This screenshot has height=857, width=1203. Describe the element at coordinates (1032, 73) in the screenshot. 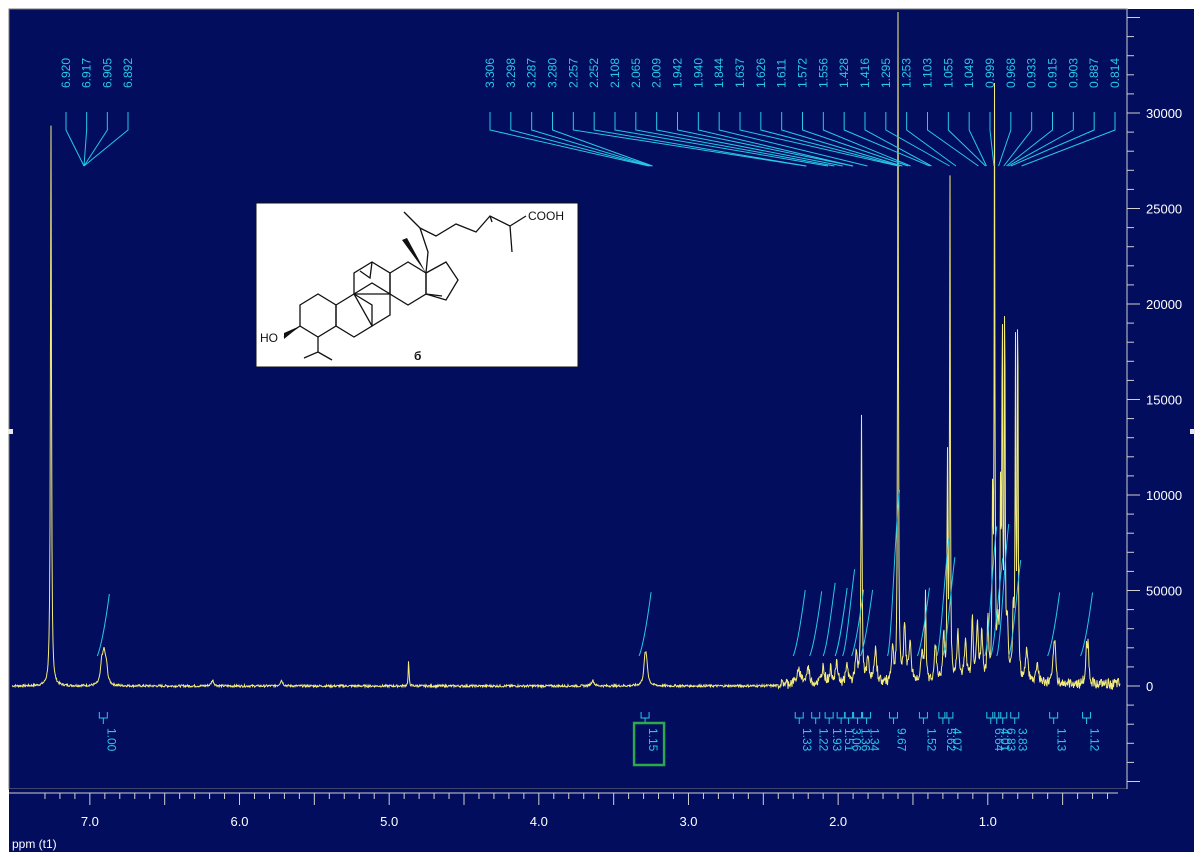

I see `peak-label: 0.933` at that location.